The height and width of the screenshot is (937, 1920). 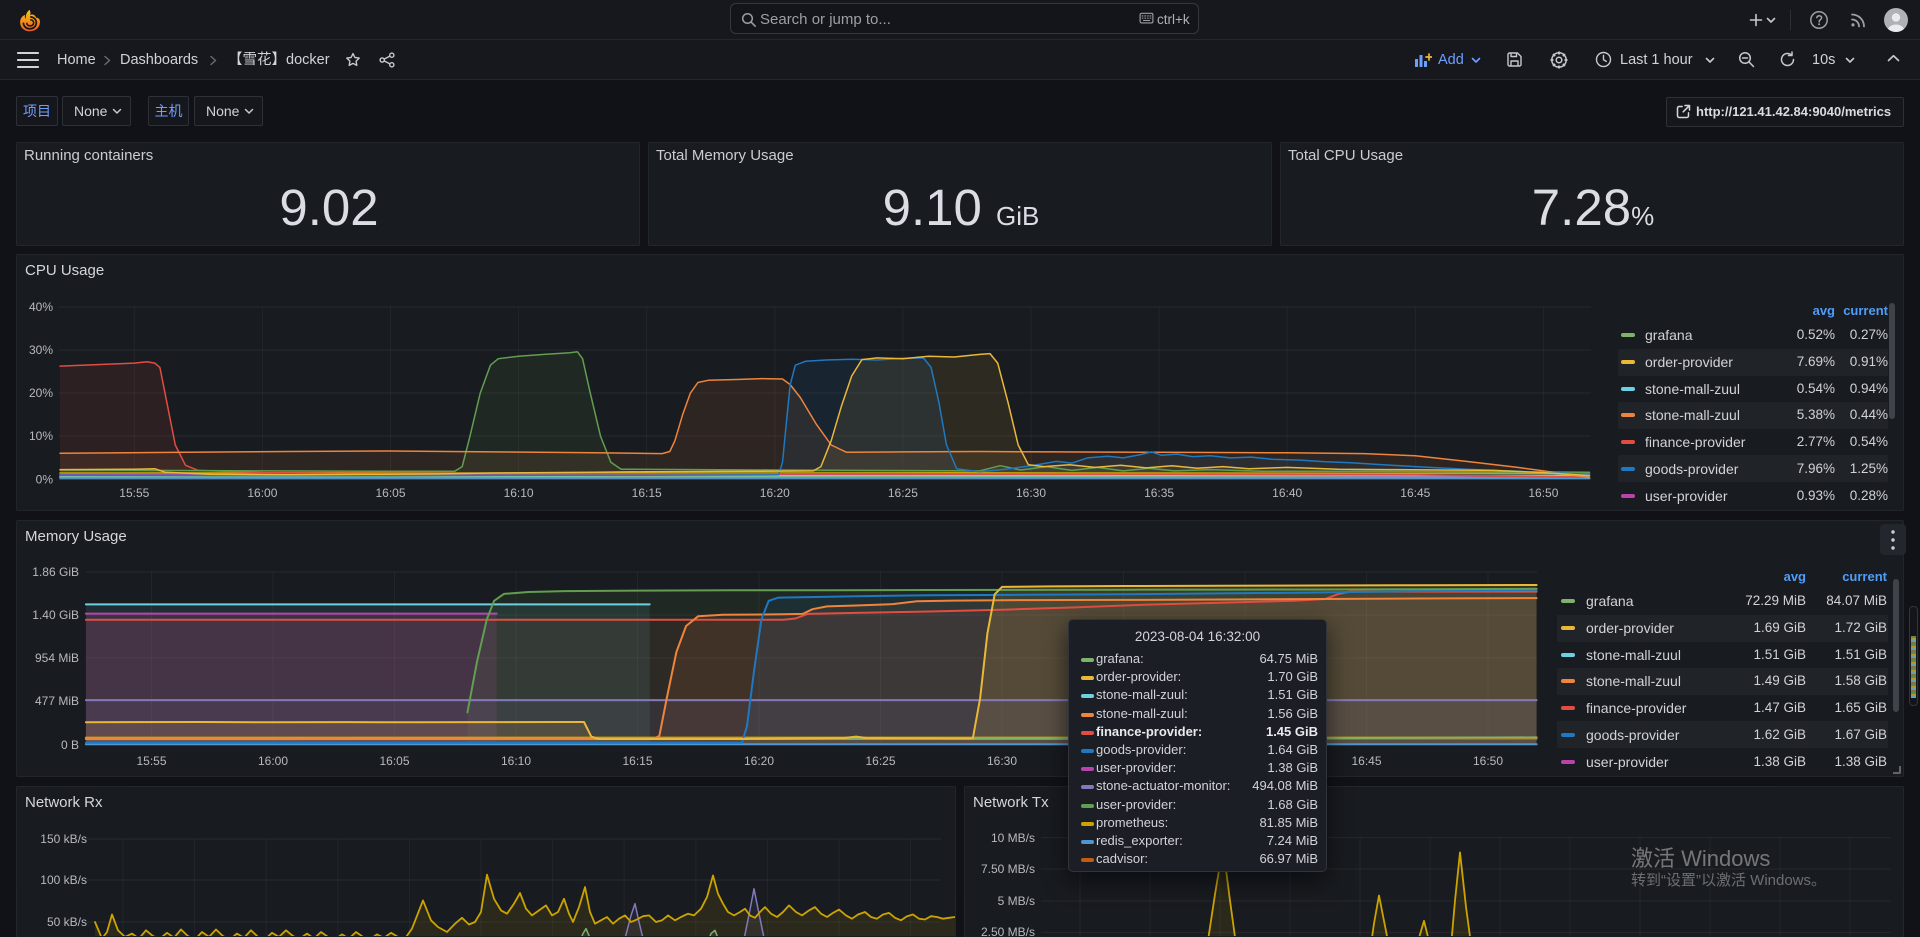 What do you see at coordinates (1008, 930) in the screenshot?
I see `svg-text: 2.50 MB/s` at bounding box center [1008, 930].